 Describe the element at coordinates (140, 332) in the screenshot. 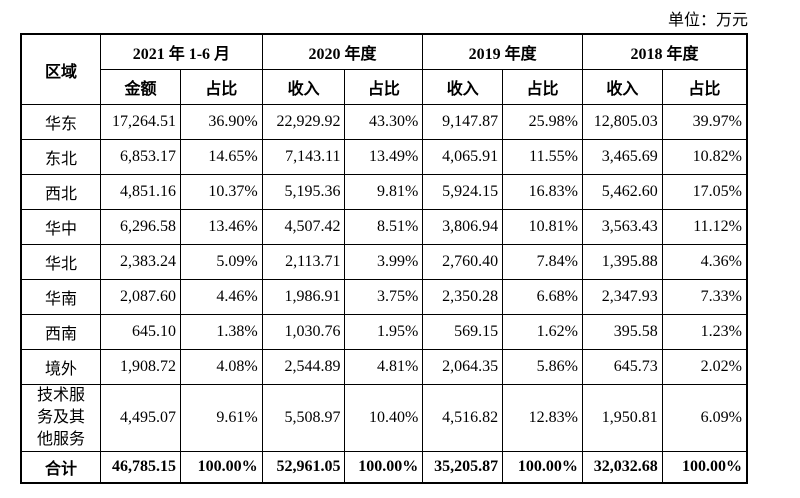

I see `table-cell: 645.10` at that location.